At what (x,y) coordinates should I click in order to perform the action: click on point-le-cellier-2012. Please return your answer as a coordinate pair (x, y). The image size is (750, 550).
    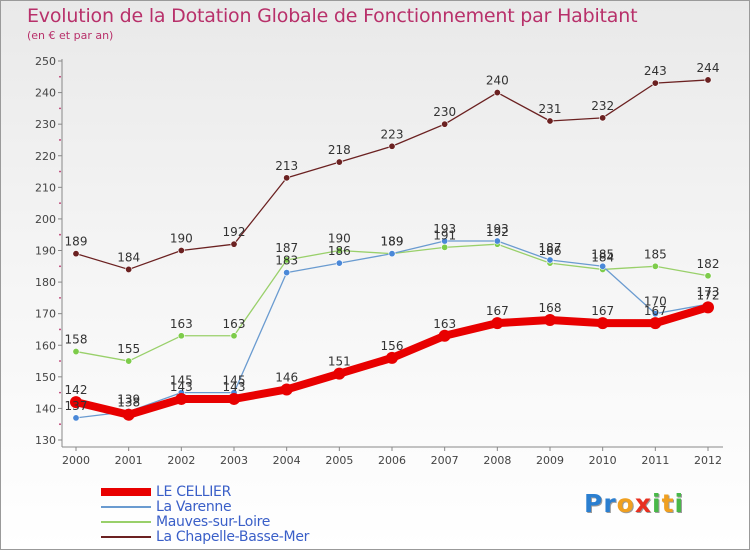
    Looking at the image, I should click on (708, 307).